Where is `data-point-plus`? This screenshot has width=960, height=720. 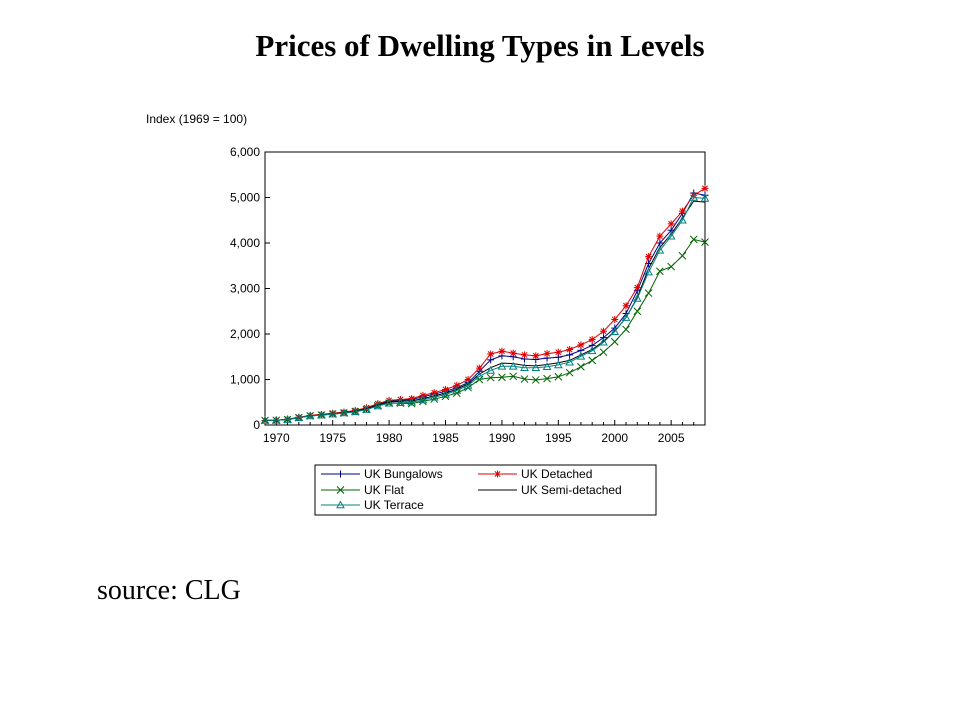
data-point-plus is located at coordinates (491, 360).